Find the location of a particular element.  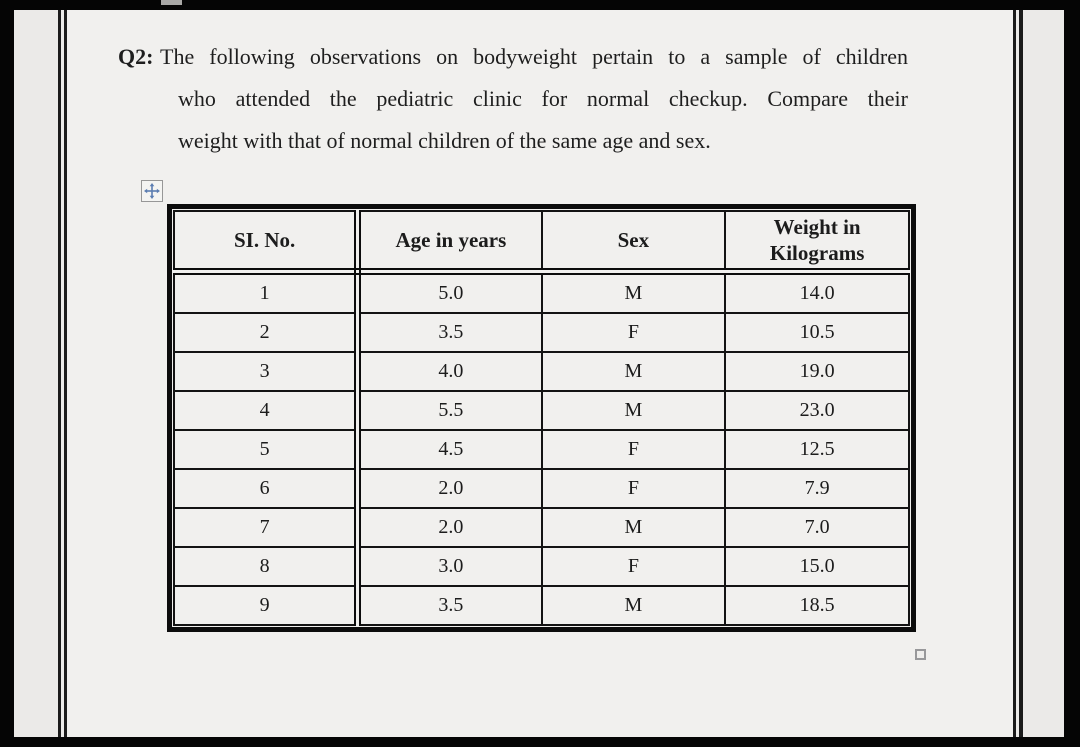

page-rule-left-outer is located at coordinates (59, 373).